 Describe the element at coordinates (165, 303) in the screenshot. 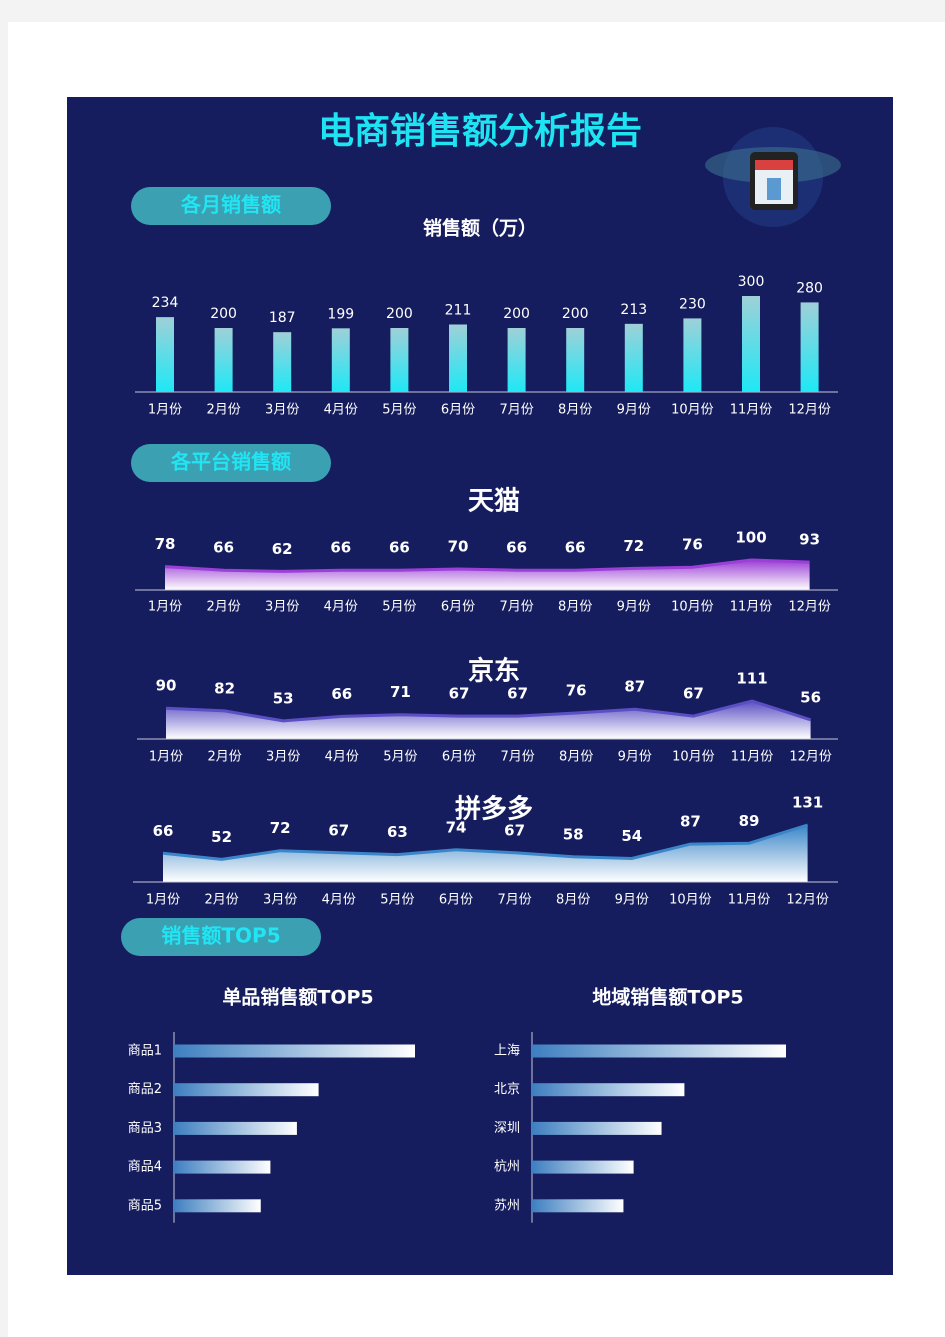

I see `value-label: 234` at that location.